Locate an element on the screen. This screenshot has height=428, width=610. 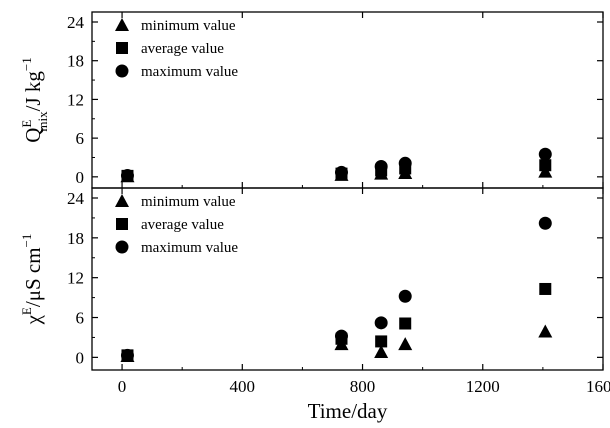
x-tick-label: 400 is located at coordinates (243, 386).